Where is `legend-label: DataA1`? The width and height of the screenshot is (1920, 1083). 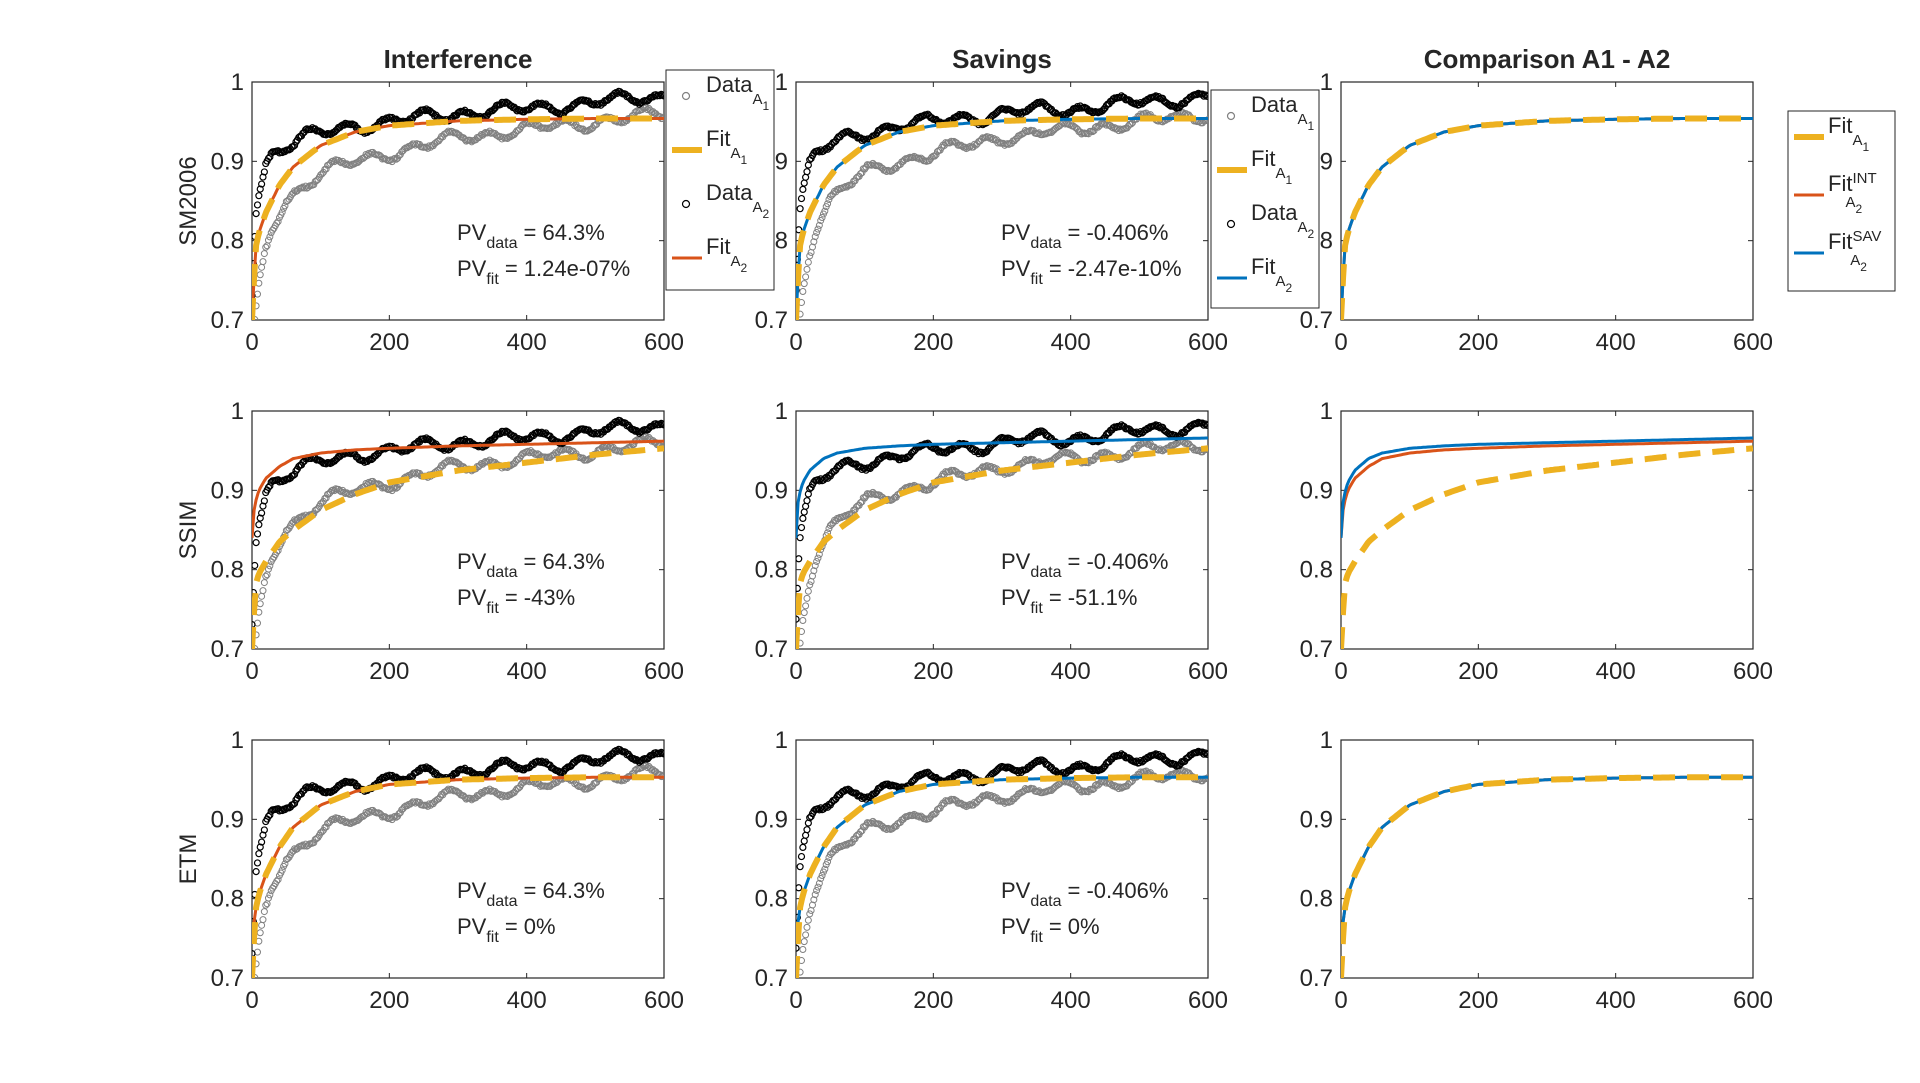
legend-label: DataA1 is located at coordinates (738, 92).